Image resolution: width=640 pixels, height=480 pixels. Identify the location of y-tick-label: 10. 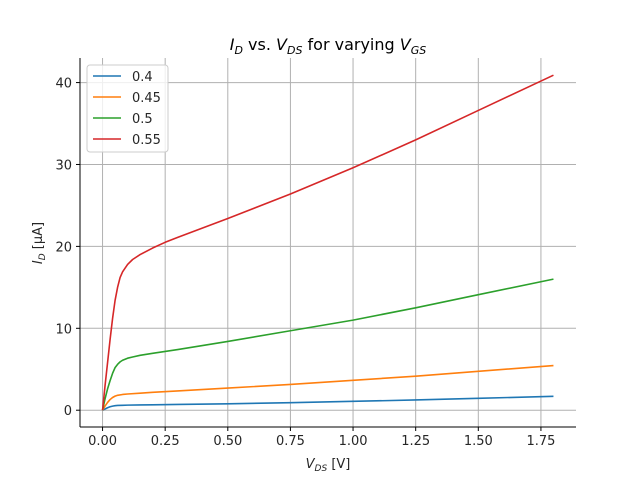
(63, 329).